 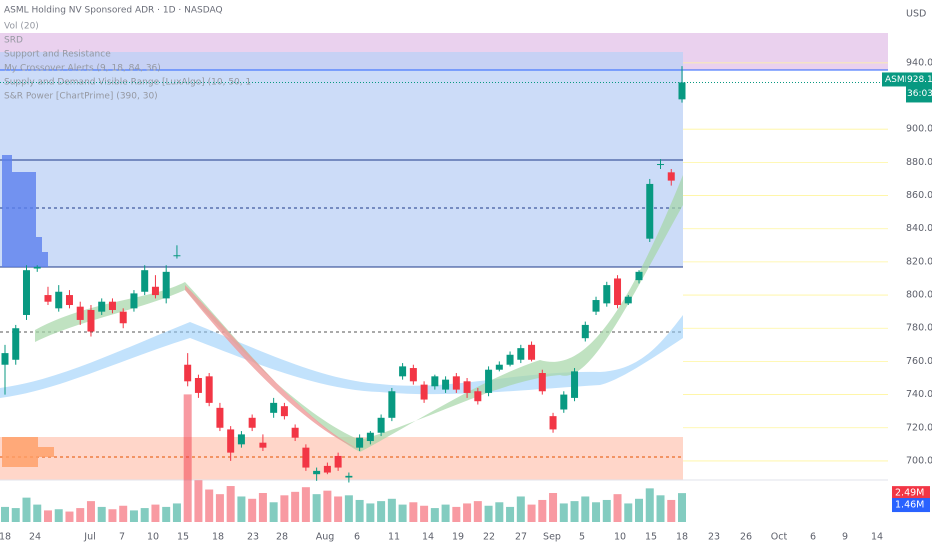 What do you see at coordinates (82, 69) in the screenshot?
I see `indicator-label: My Crossover Alerts (9, 18, 84, 36)` at bounding box center [82, 69].